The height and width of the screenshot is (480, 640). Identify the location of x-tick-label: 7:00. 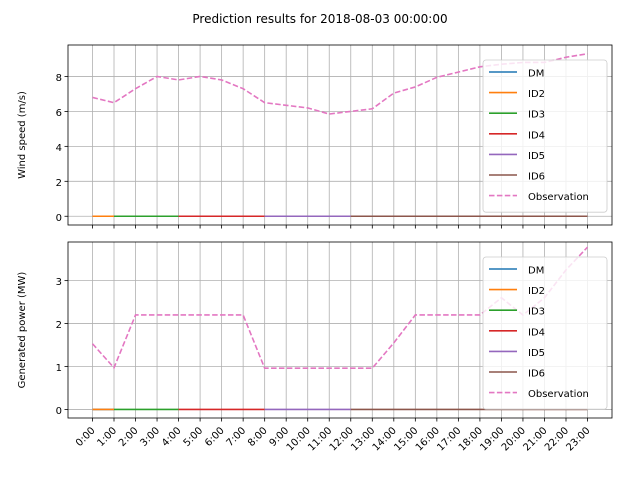
(237, 437).